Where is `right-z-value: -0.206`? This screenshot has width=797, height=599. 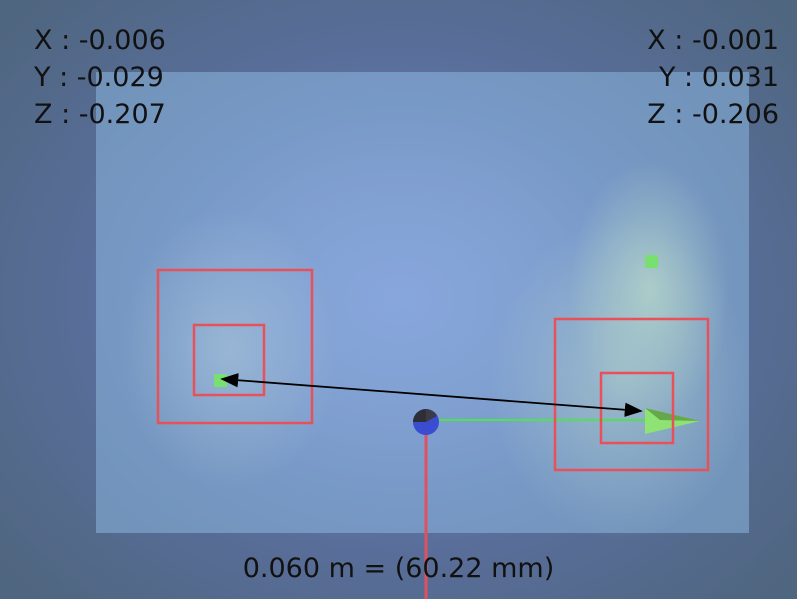 right-z-value: -0.206 is located at coordinates (735, 114).